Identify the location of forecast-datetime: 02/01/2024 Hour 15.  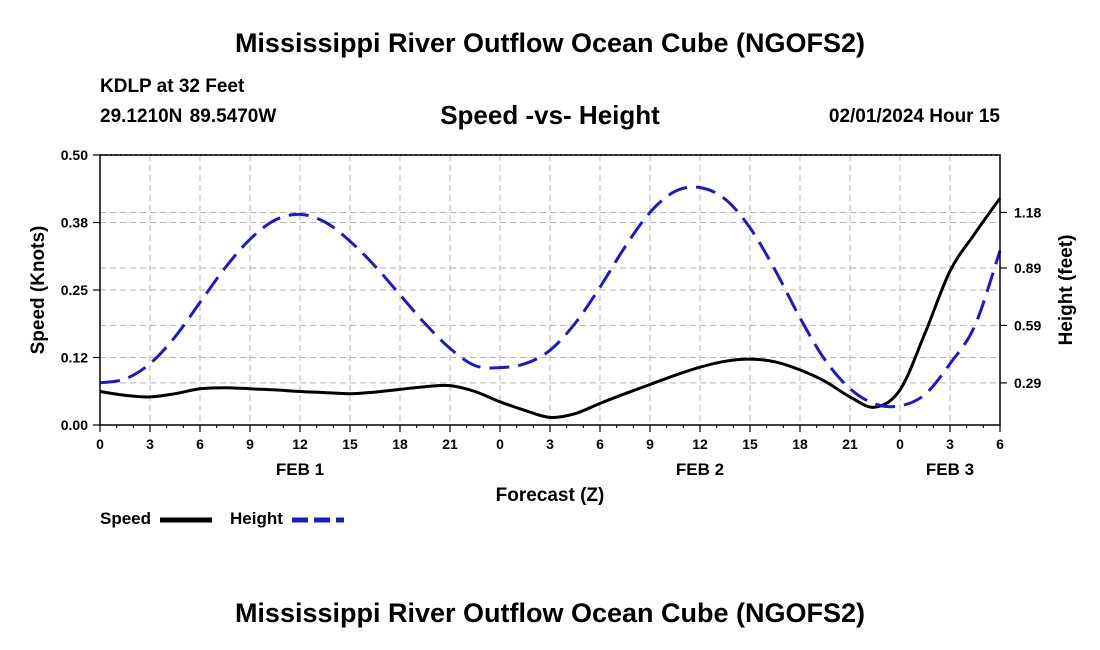
(914, 116).